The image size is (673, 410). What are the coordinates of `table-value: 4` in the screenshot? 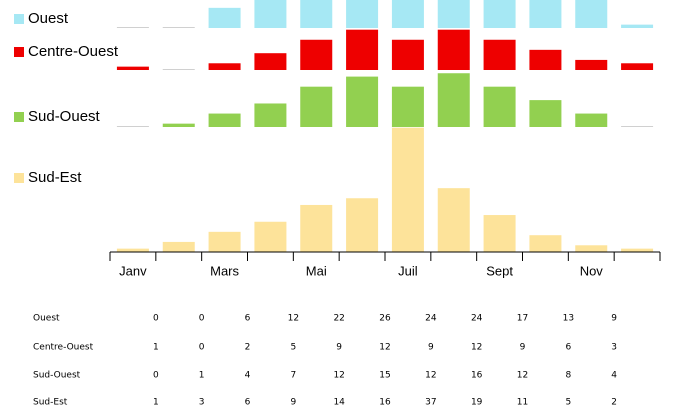 It's located at (614, 376).